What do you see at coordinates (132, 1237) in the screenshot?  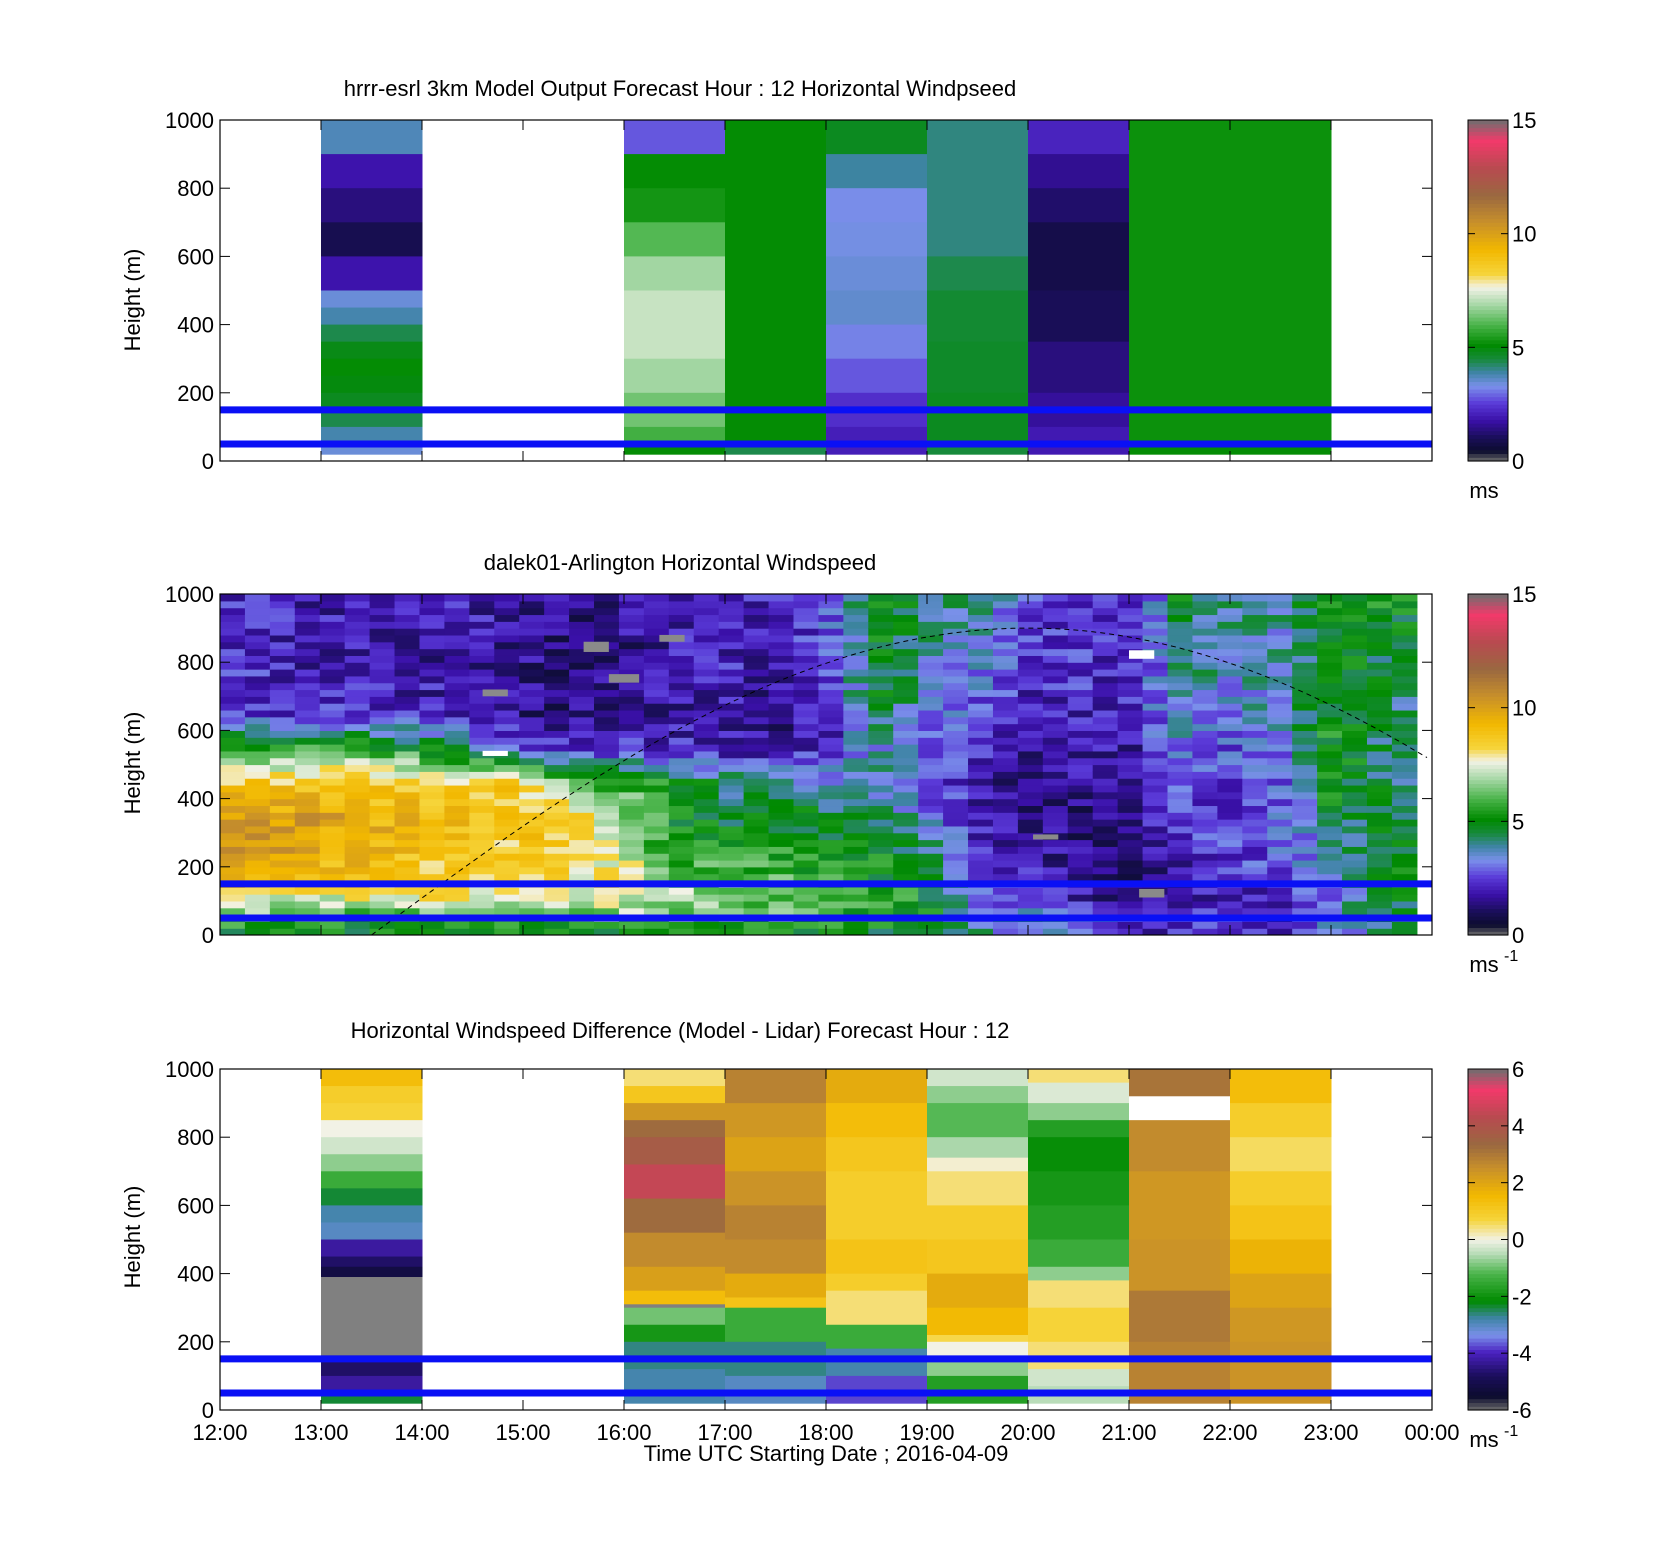 I see `panel-3-ylabel: Height (m)` at bounding box center [132, 1237].